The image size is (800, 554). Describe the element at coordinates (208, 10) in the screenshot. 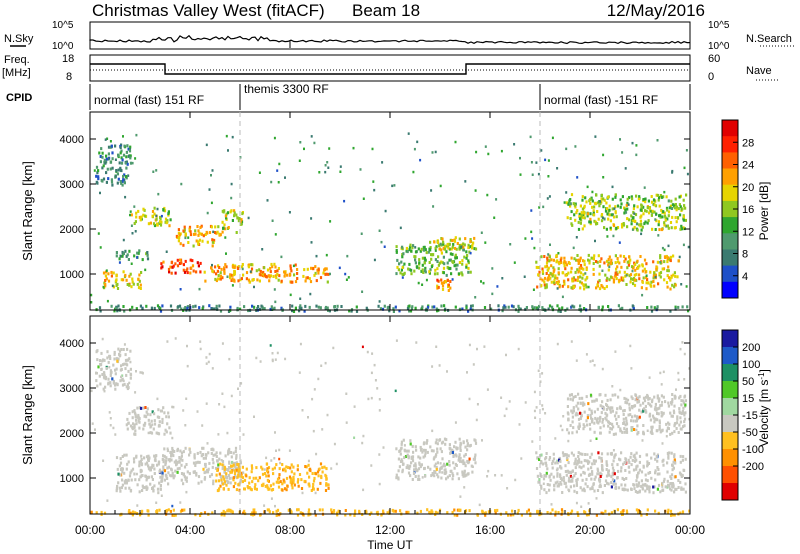

I see `station-title: Christmas Valley West (fitACF)` at that location.